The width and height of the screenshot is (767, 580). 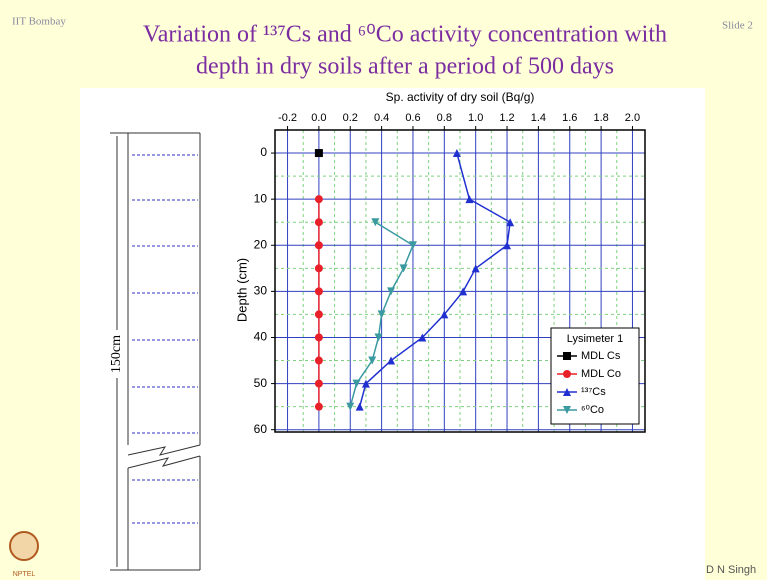 I want to click on legend-label: ¹³⁷Cs, so click(x=593, y=392).